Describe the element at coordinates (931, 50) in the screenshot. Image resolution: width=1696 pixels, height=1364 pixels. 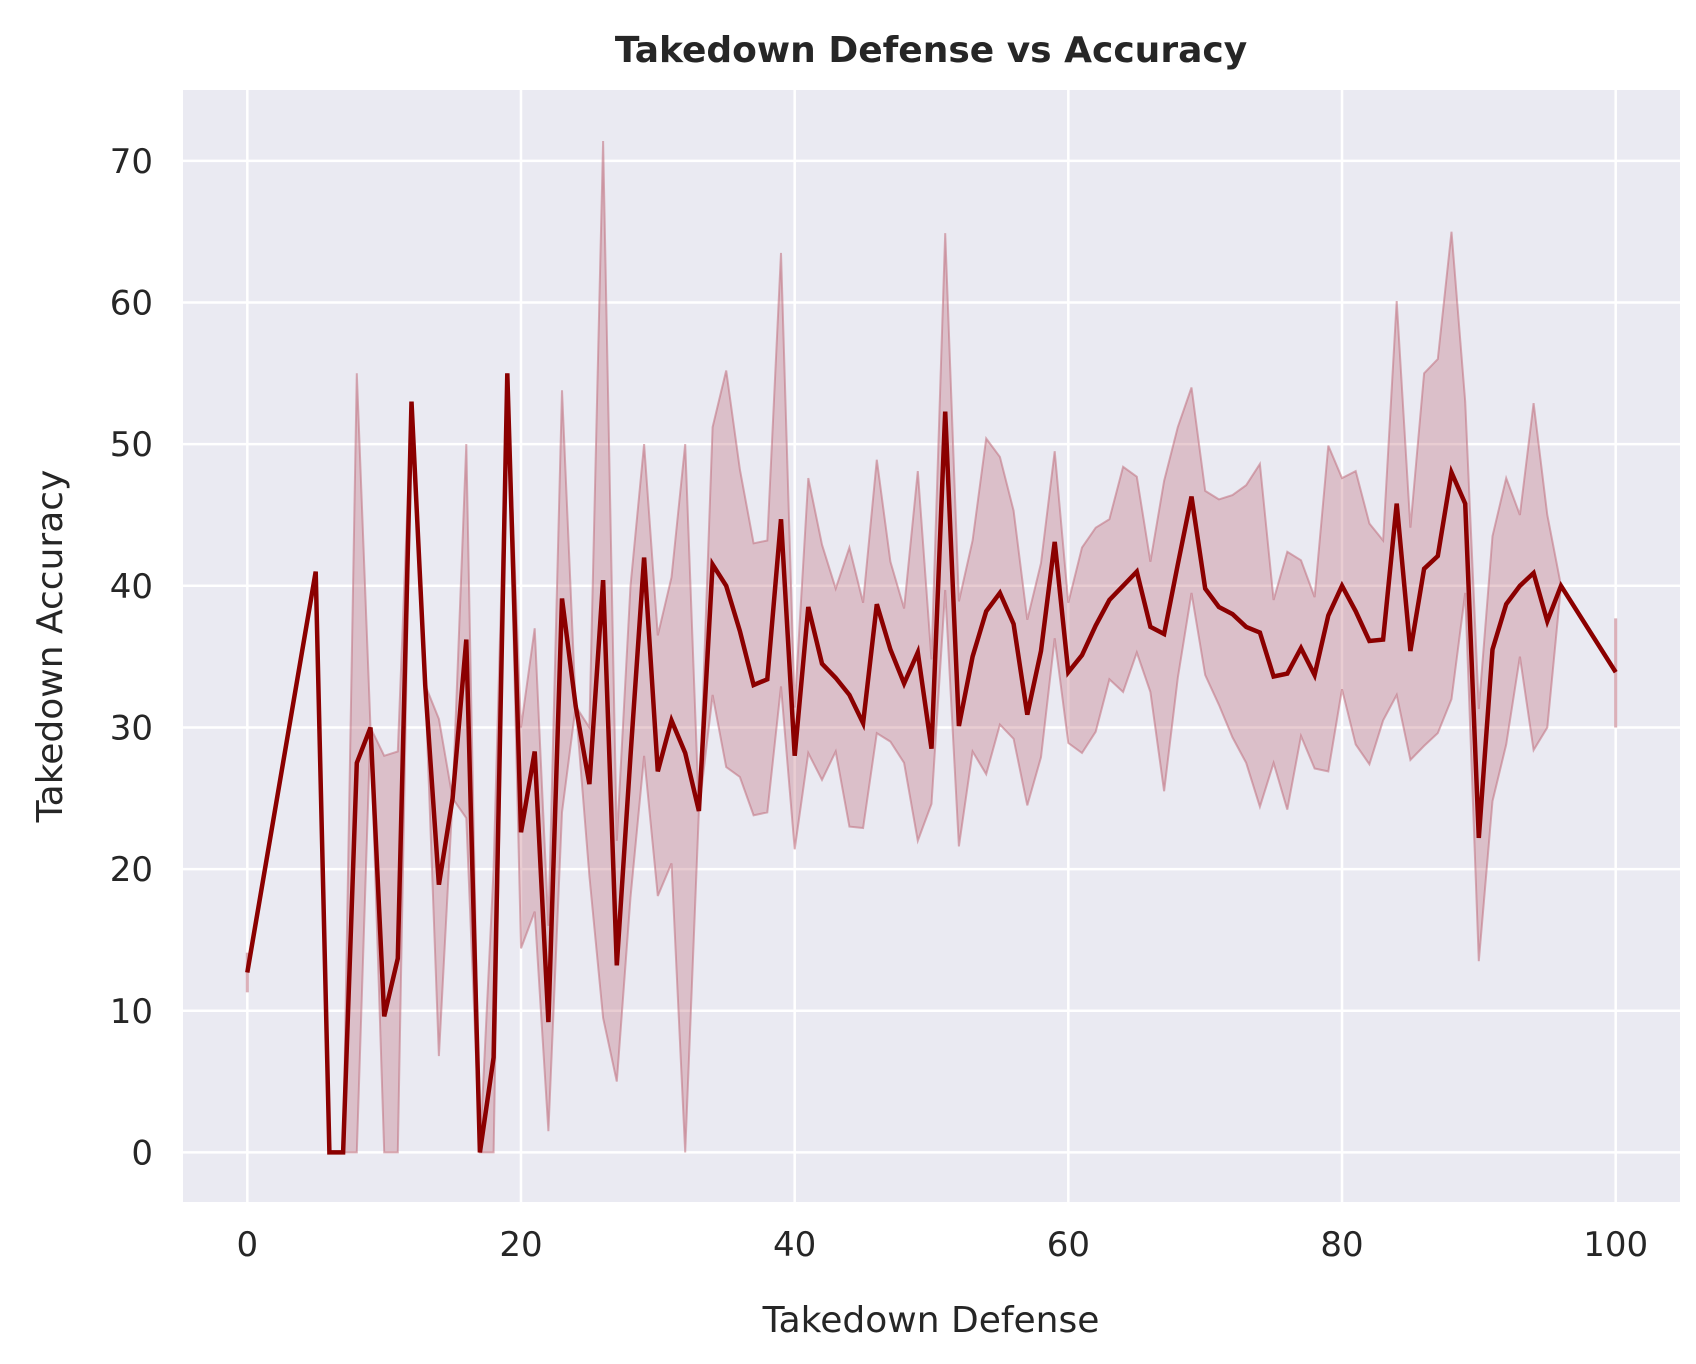
I see `chart-title: Takedown Defense vs Accuracy` at that location.